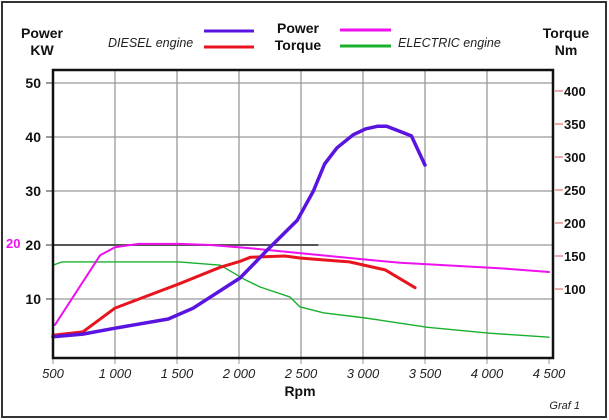  What do you see at coordinates (33, 299) in the screenshot?
I see `y-left-tick-label: 10` at bounding box center [33, 299].